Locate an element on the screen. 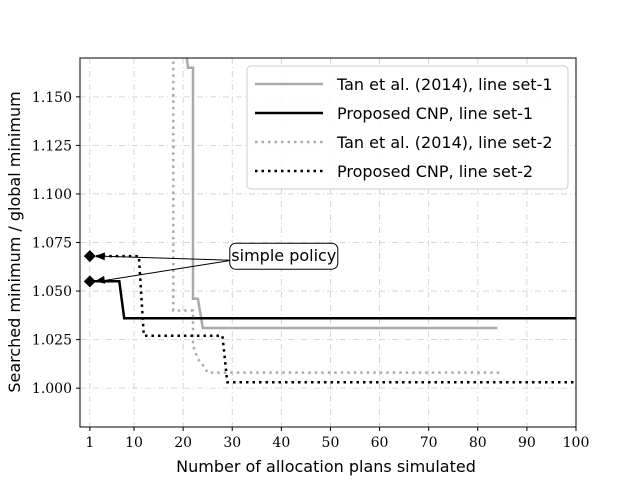  annotation-layer: simple policy is located at coordinates (216, 263).